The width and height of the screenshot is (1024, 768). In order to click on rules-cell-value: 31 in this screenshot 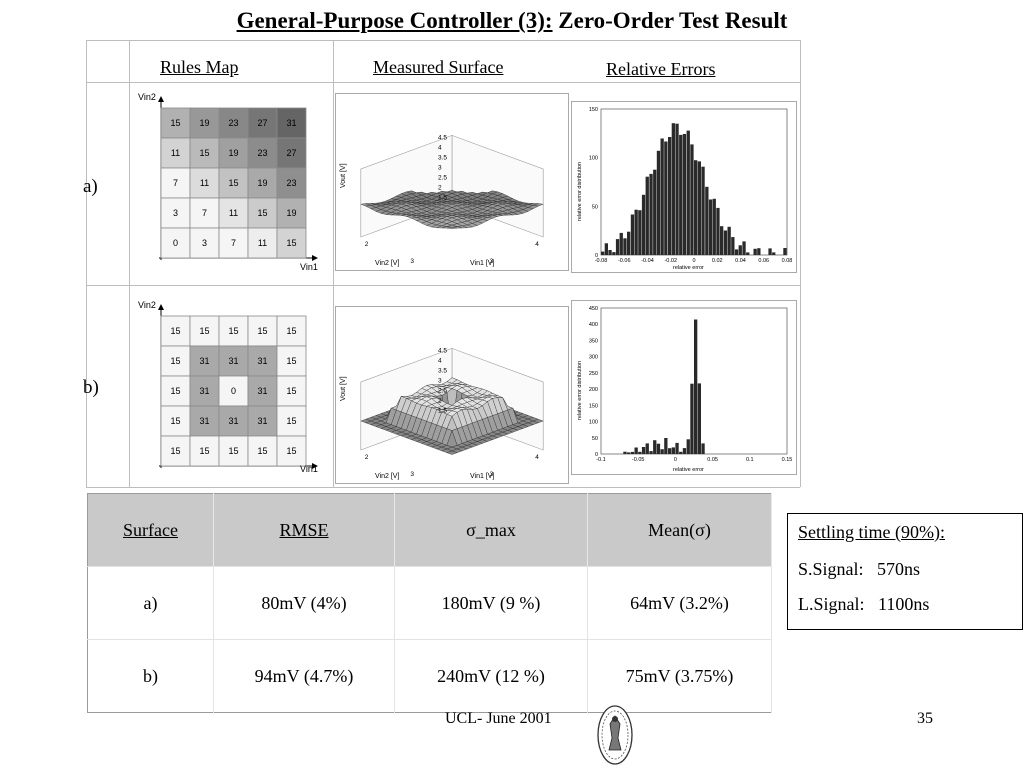, I will do `click(204, 391)`.